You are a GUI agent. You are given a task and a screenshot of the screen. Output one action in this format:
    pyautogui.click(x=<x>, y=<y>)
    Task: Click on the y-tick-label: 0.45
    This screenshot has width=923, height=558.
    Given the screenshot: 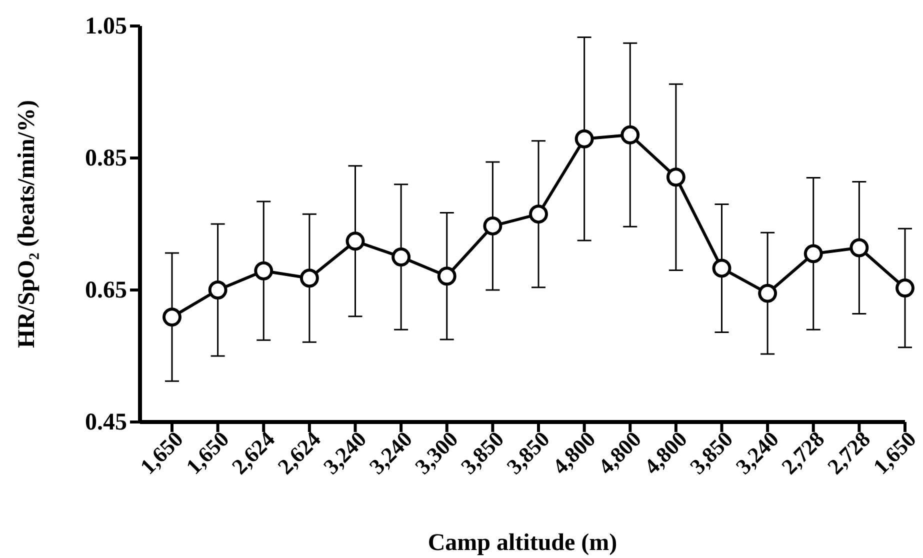 What is the action you would take?
    pyautogui.click(x=106, y=423)
    